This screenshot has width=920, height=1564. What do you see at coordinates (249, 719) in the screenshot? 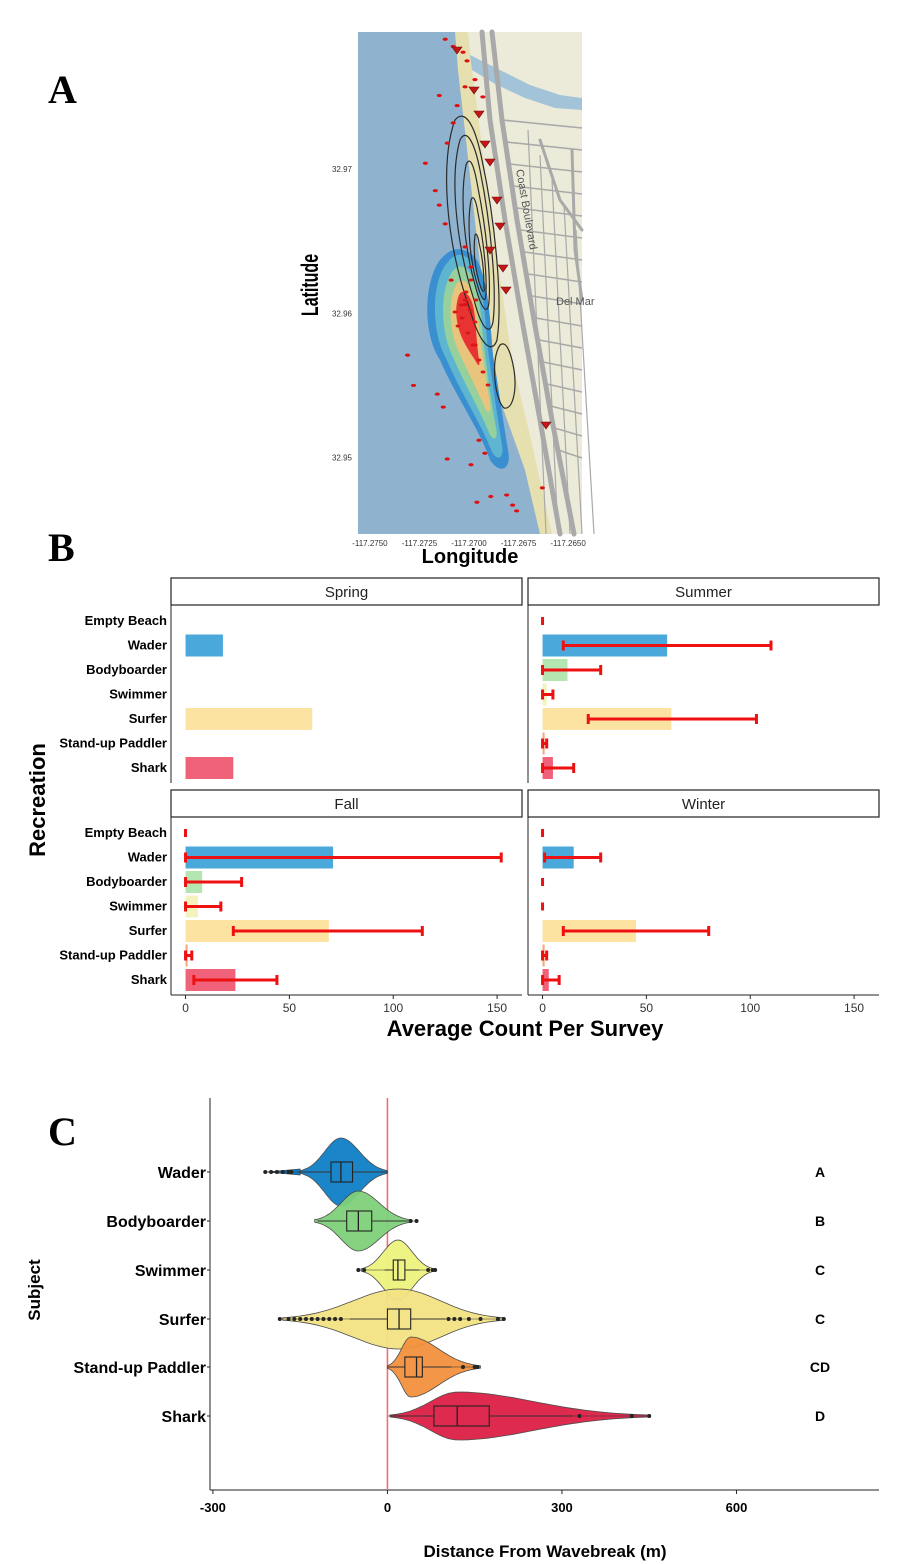
I see `bar-surfer` at bounding box center [249, 719].